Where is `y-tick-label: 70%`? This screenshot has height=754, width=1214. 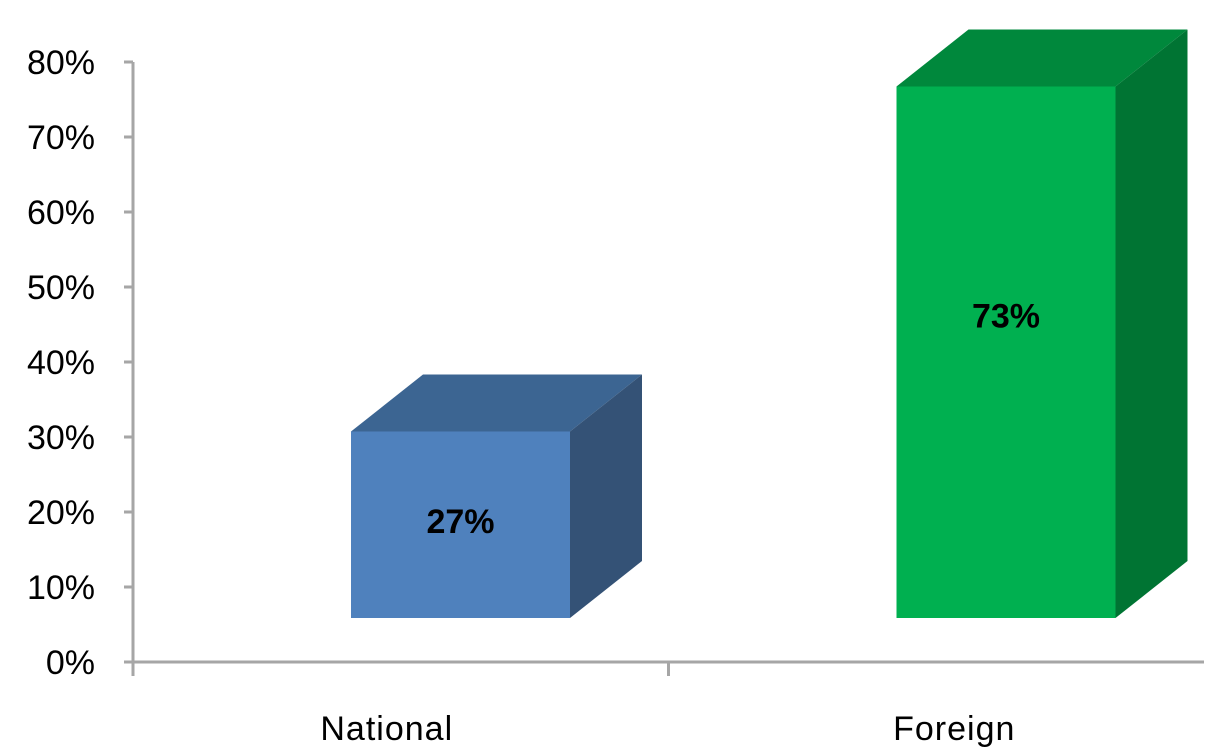 y-tick-label: 70% is located at coordinates (61, 138).